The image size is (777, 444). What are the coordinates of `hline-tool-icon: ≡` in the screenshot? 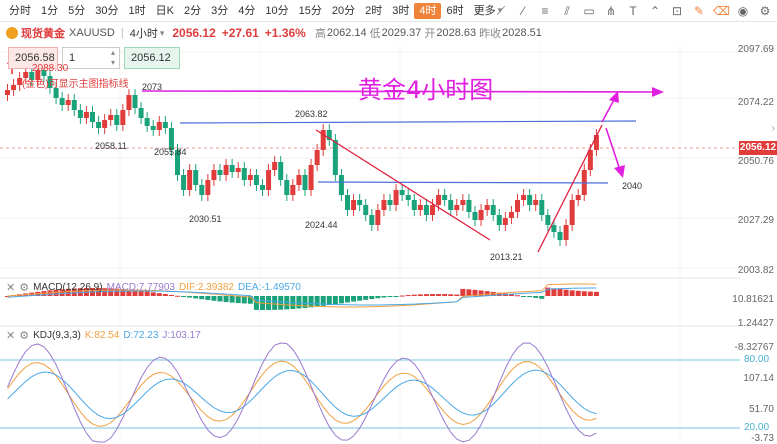 It's located at (545, 11).